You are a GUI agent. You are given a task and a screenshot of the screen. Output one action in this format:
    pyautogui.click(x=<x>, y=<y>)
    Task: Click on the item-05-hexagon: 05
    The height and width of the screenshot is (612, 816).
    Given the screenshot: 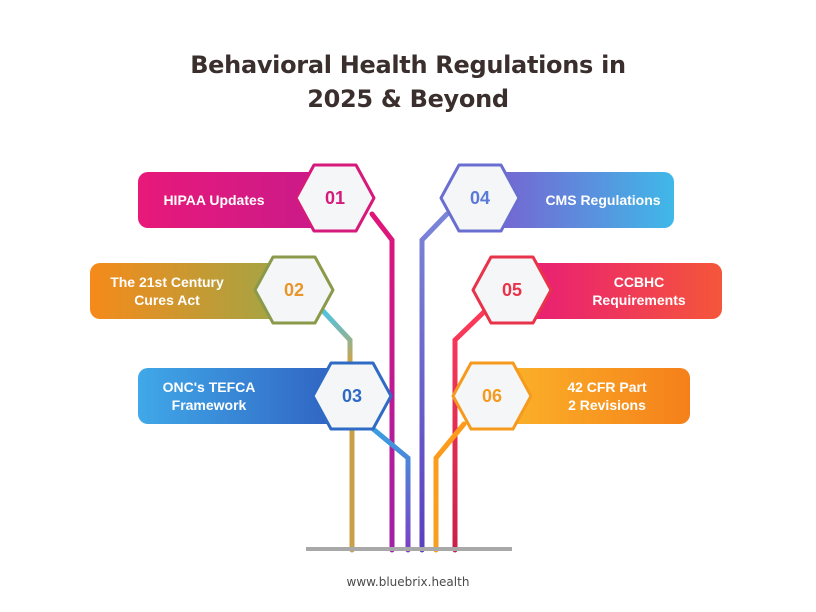 What is the action you would take?
    pyautogui.click(x=512, y=290)
    